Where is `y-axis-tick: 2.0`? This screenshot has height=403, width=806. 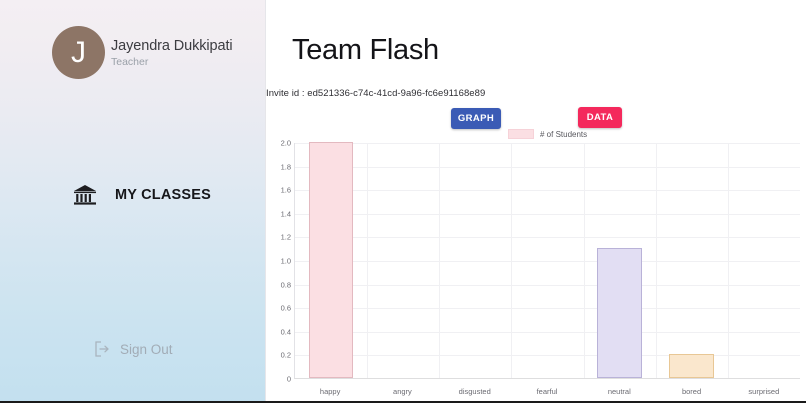
y-axis-tick: 2.0 is located at coordinates (285, 143).